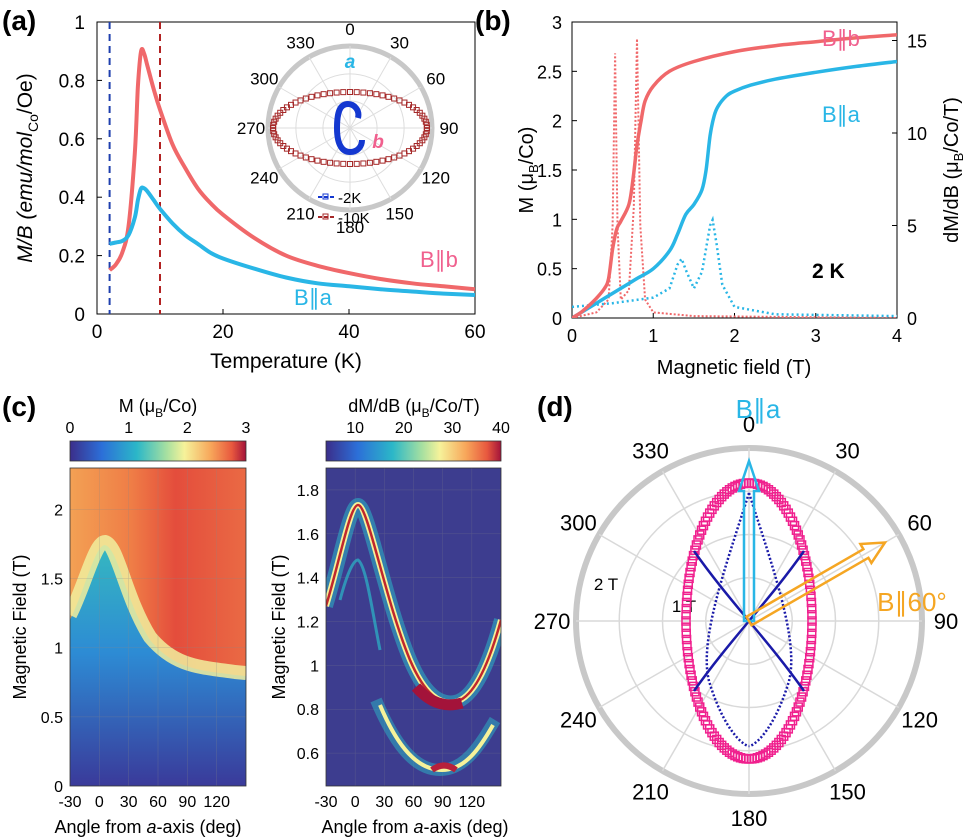 Image resolution: width=971 pixels, height=839 pixels. What do you see at coordinates (444, 767) in the screenshot?
I see `heatmap-c-right-lower-peak` at bounding box center [444, 767].